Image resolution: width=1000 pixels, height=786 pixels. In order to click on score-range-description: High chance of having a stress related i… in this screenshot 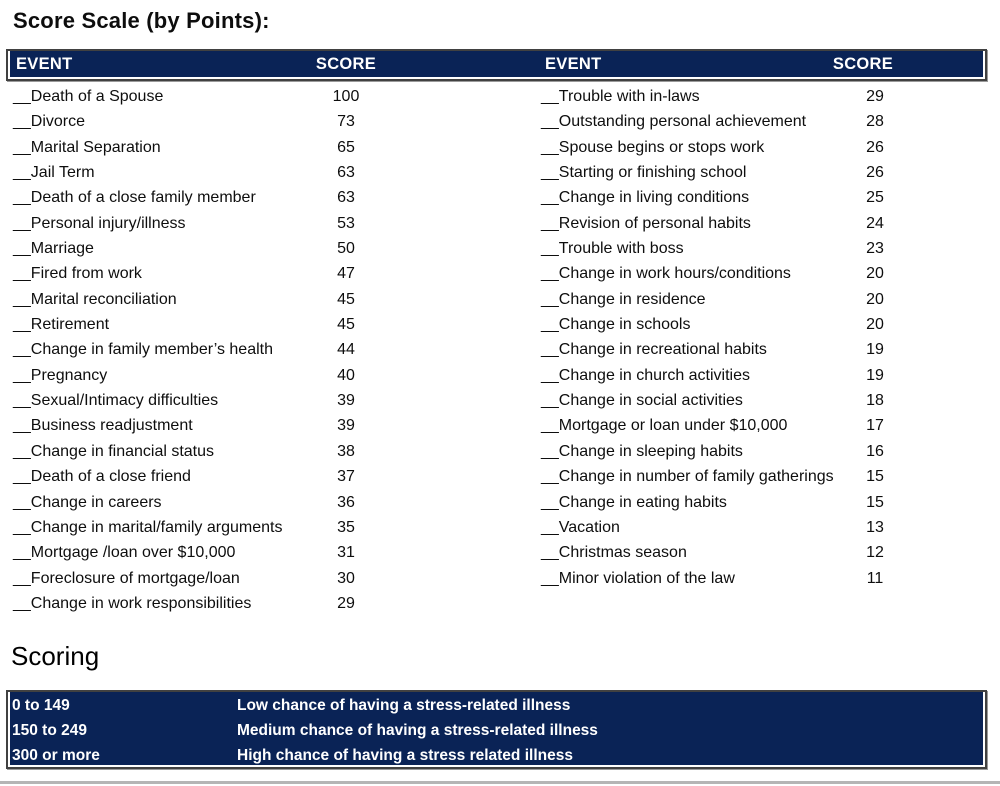, I will do `click(405, 755)`.